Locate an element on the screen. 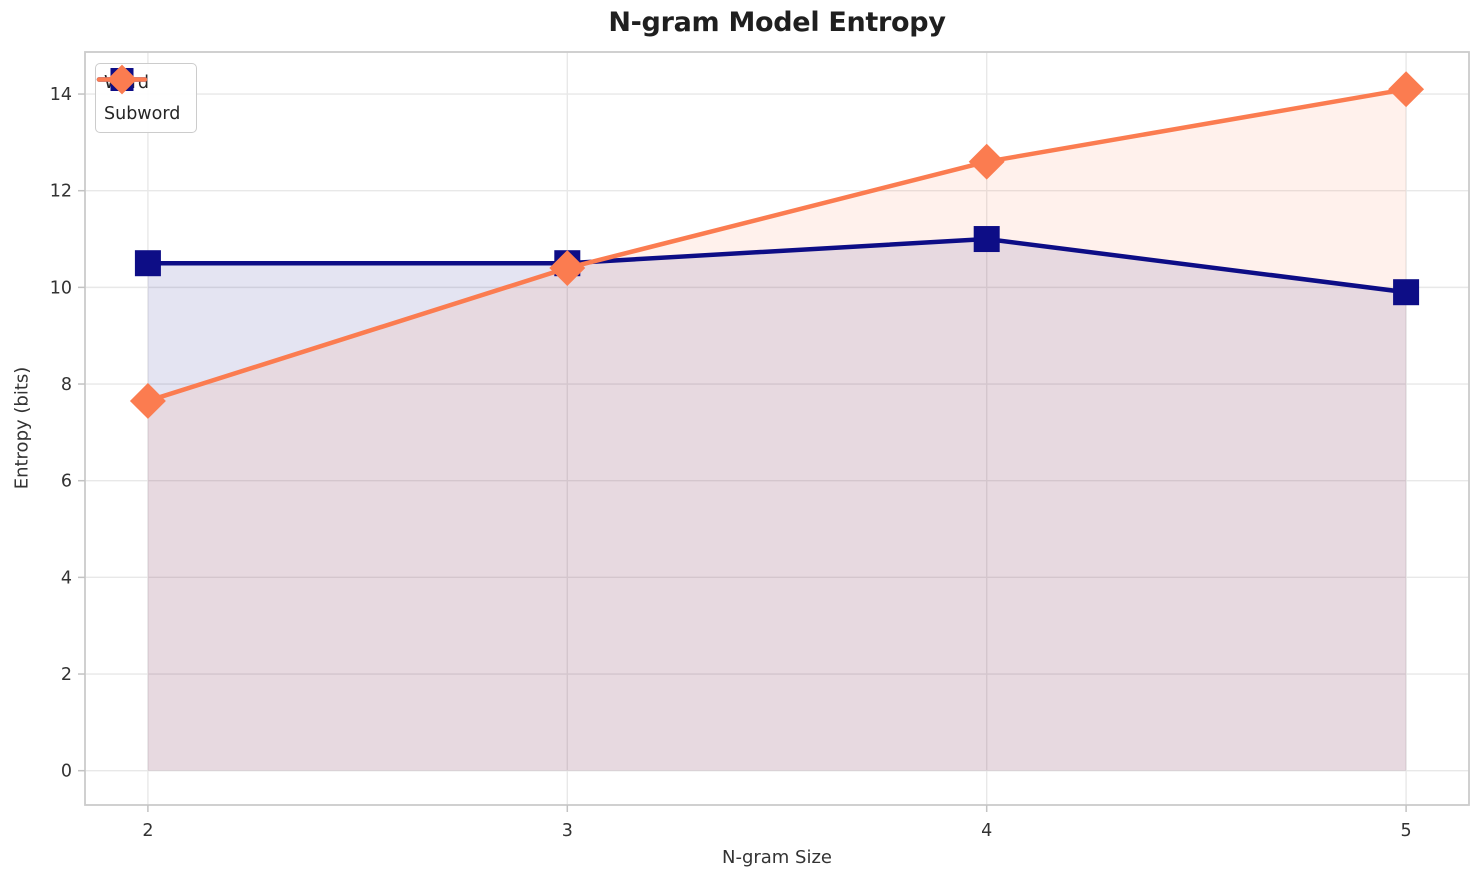  y-tick-label: 0 is located at coordinates (66, 772).